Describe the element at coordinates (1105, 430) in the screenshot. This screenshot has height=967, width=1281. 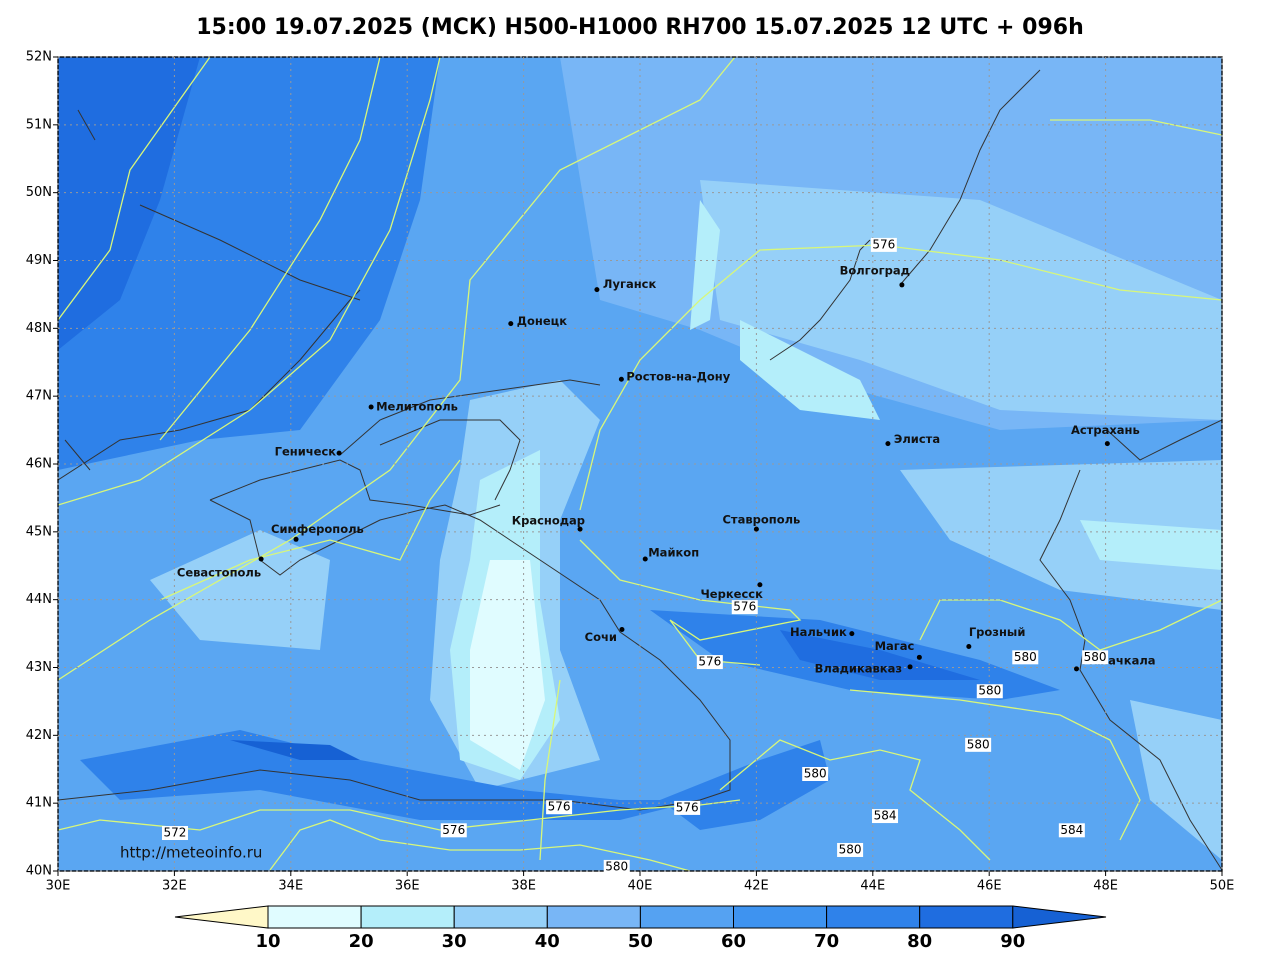
I see `city-label: Астрахань` at that location.